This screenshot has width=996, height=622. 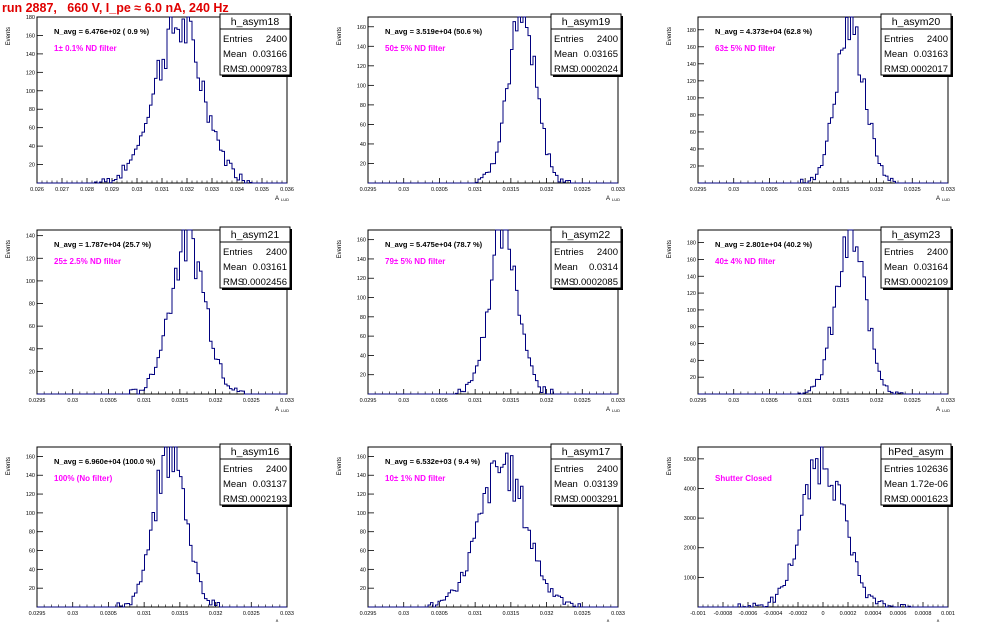 I want to click on x-tick-label: 0.0325, so click(x=582, y=190).